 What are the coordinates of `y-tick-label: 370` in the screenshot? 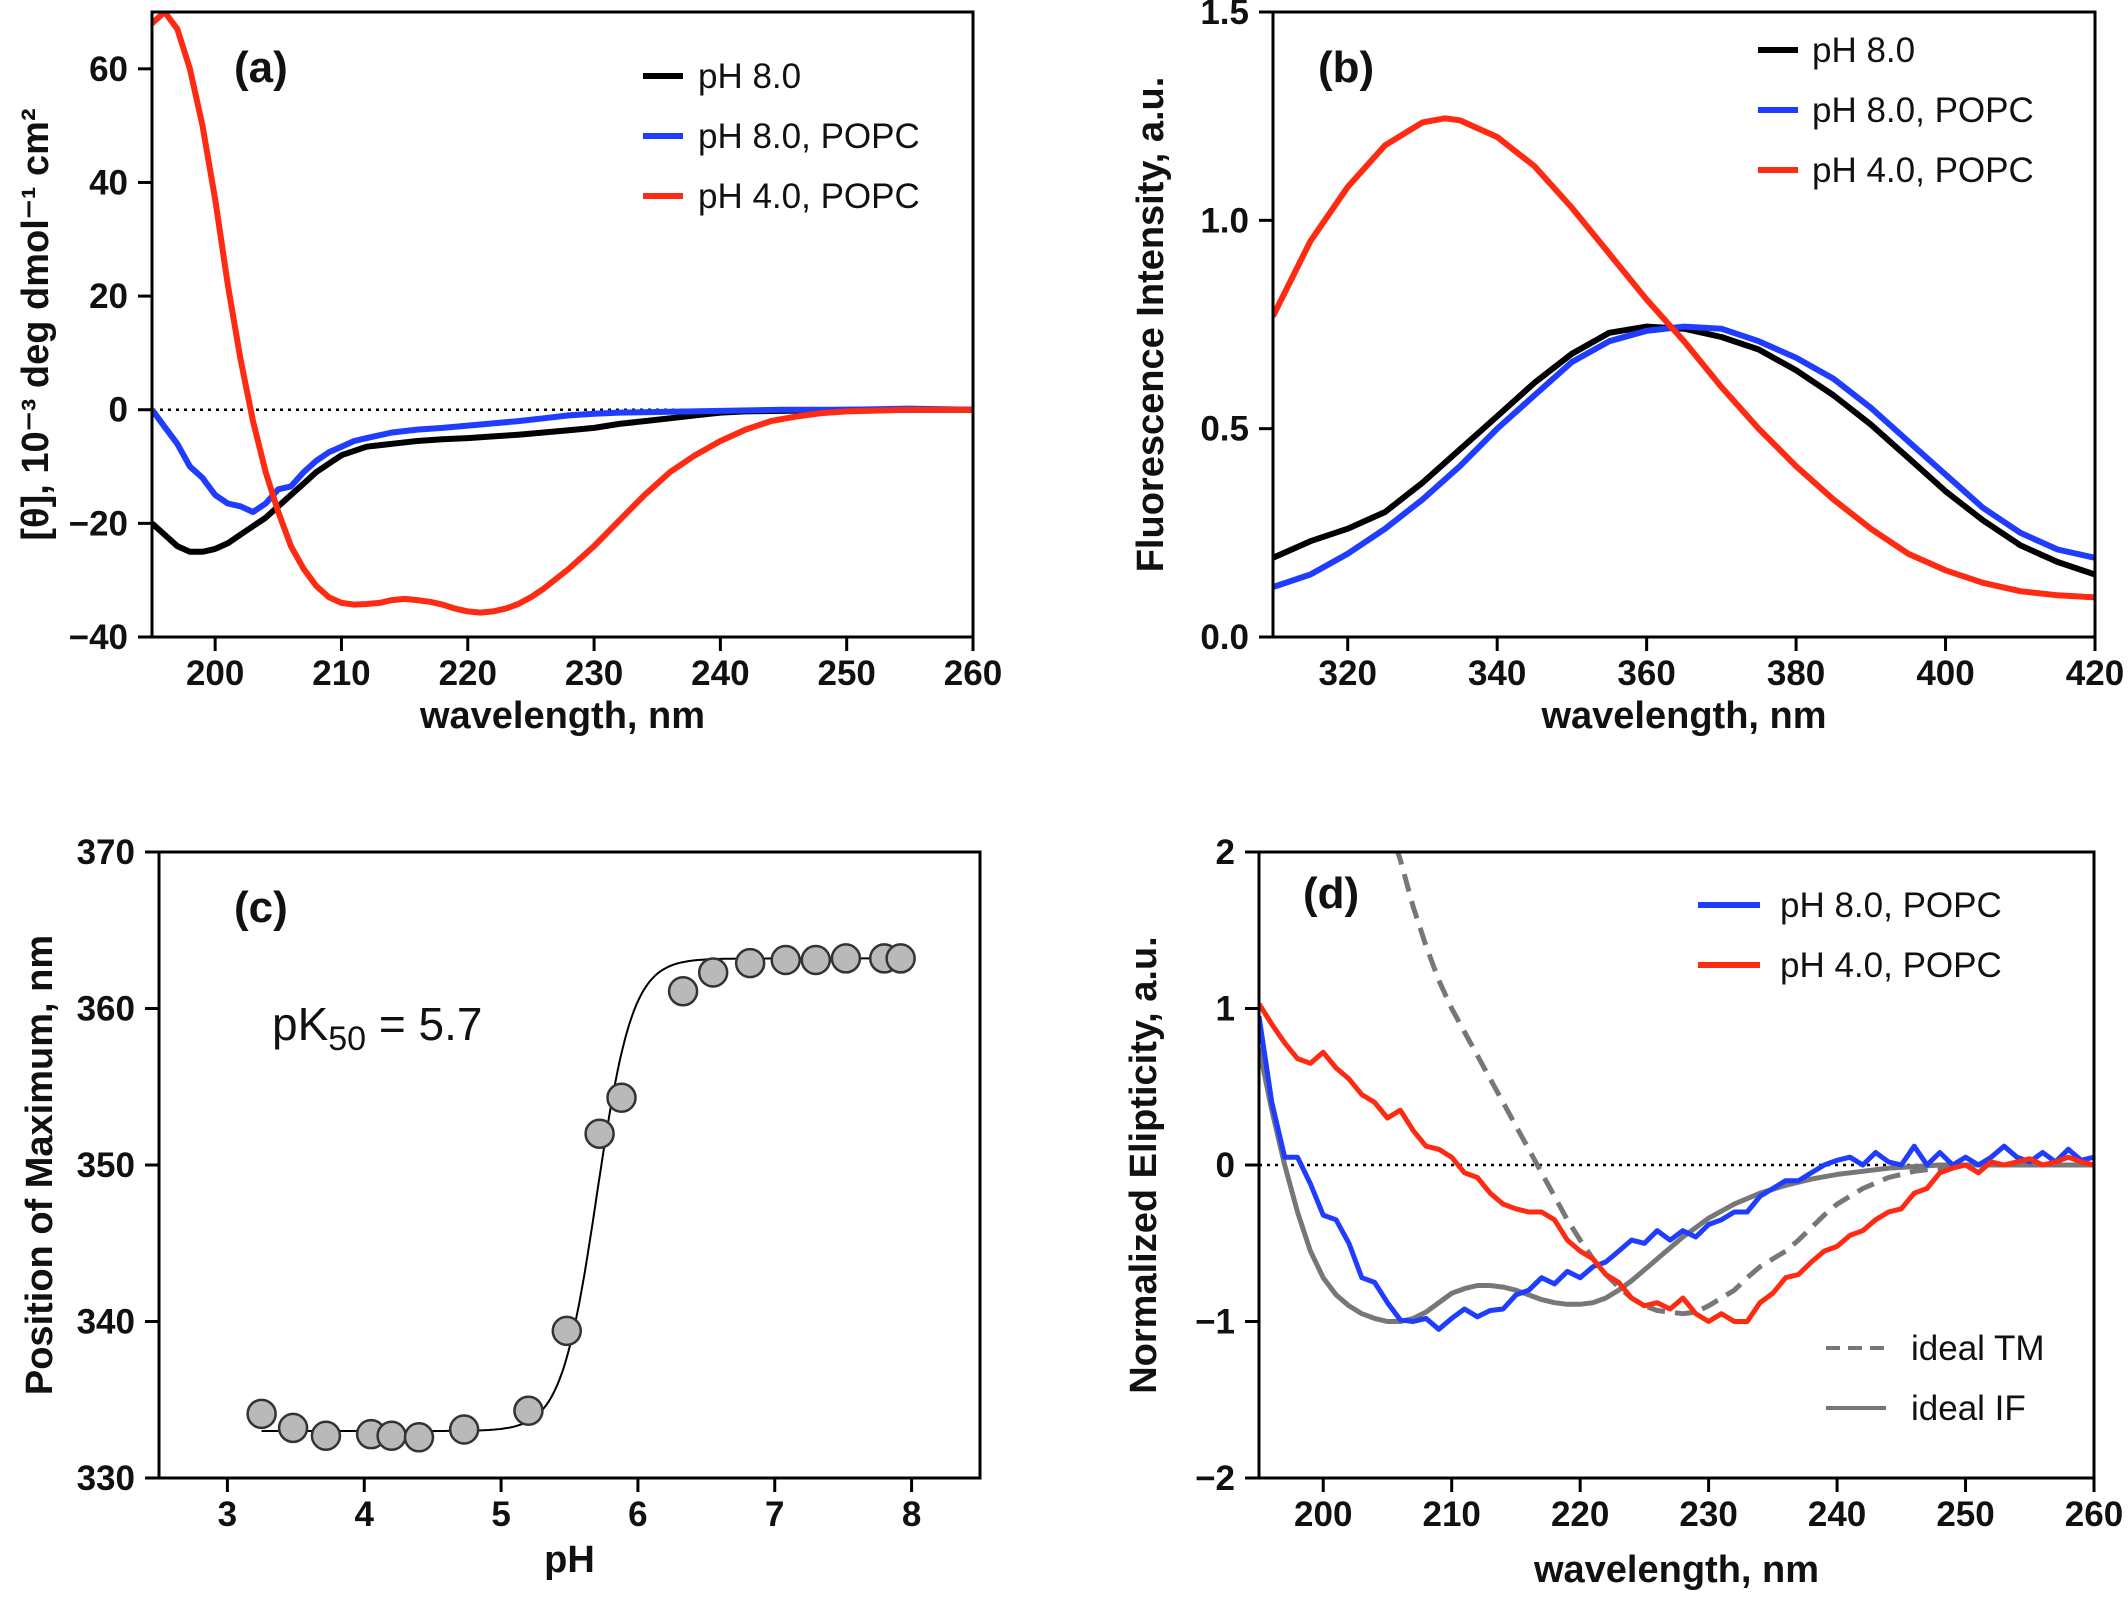 It's located at (106, 852).